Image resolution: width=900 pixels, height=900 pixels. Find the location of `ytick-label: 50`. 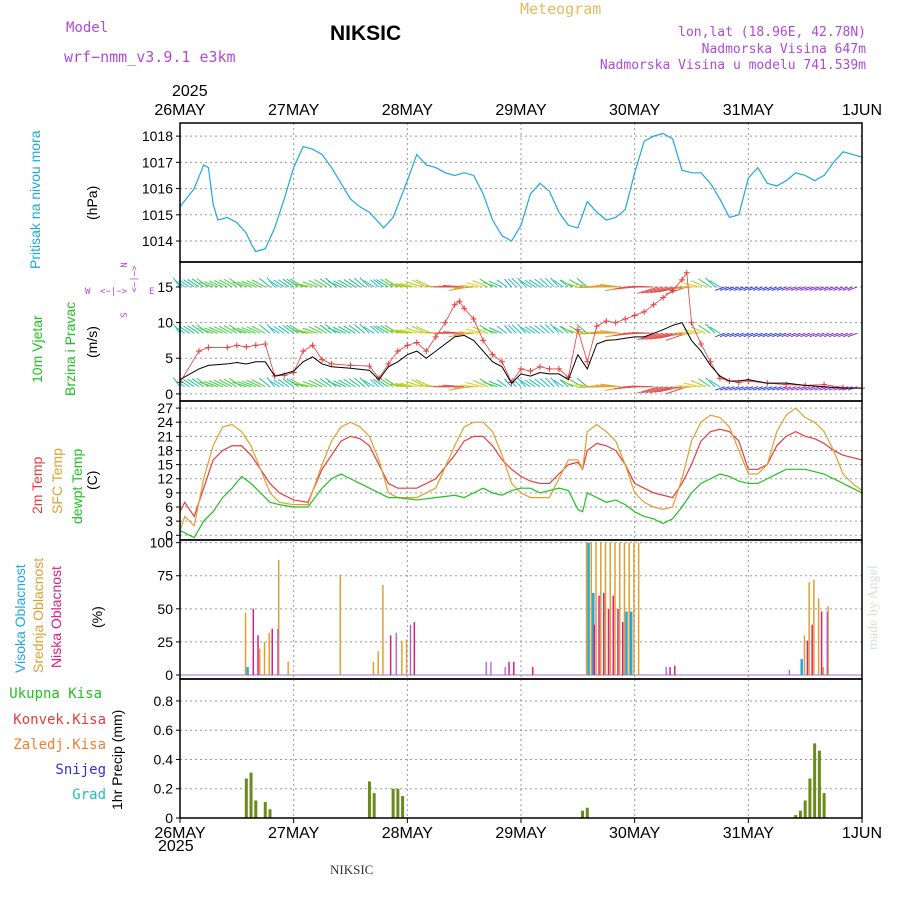

ytick-label: 50 is located at coordinates (165, 609).